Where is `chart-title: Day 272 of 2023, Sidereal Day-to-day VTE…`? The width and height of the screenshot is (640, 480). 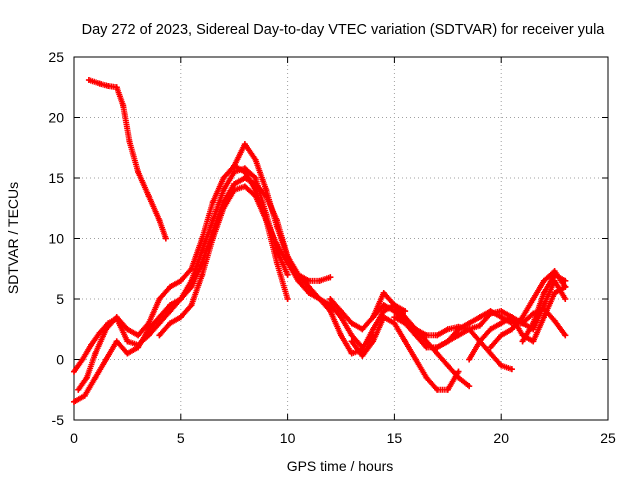 chart-title: Day 272 of 2023, Sidereal Day-to-day VTE… is located at coordinates (344, 30).